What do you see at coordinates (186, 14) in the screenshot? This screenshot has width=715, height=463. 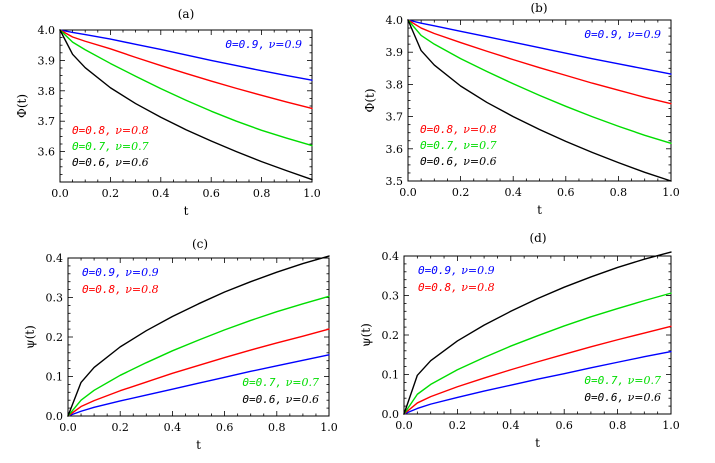 I see `panel-title: (a)` at bounding box center [186, 14].